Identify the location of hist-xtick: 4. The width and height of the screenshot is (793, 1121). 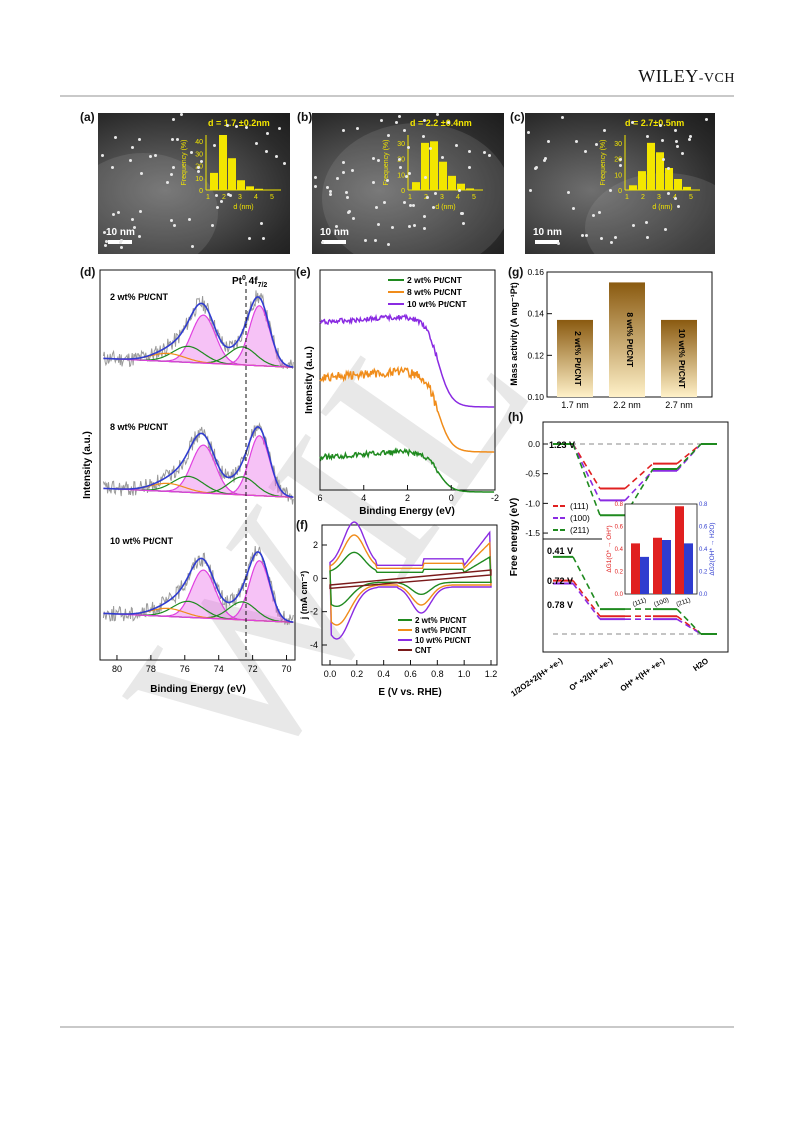
(458, 197).